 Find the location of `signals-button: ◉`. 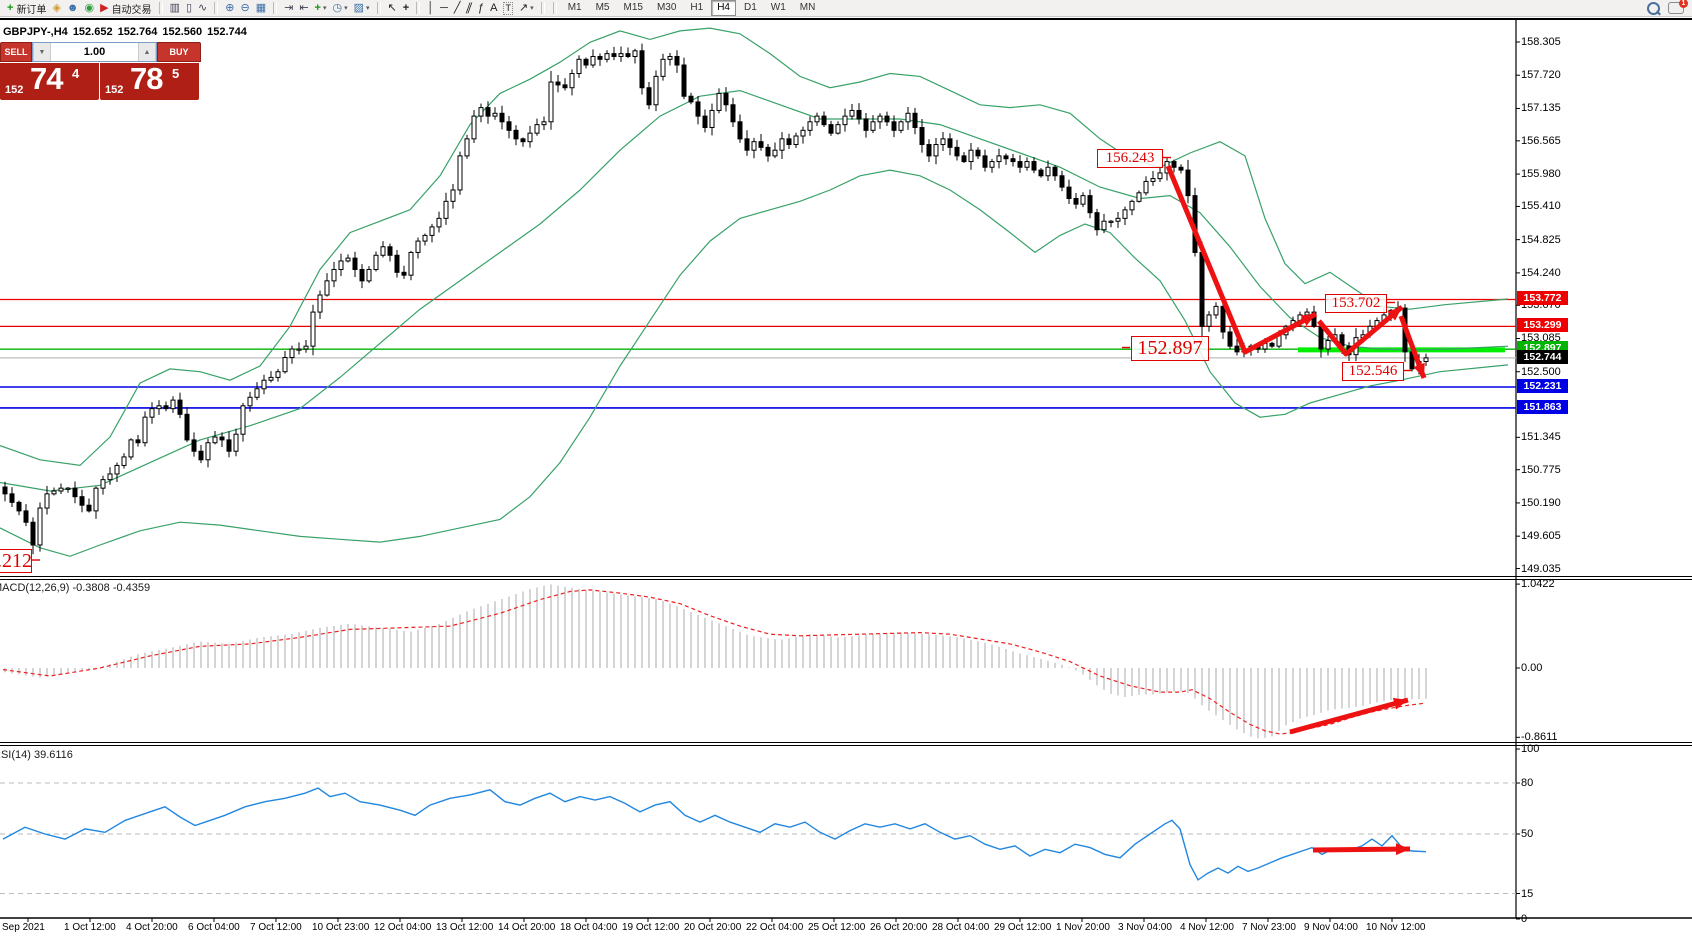

signals-button: ◉ is located at coordinates (89, 8).